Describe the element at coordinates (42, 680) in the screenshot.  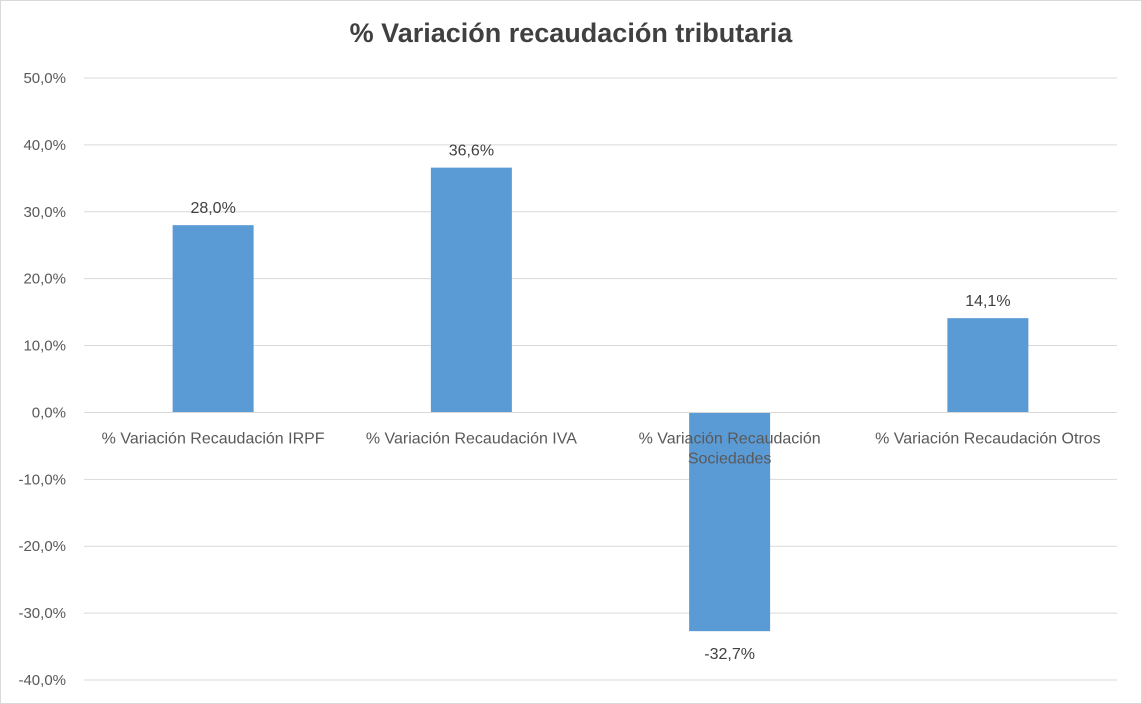
I see `y-tick-label: -40,0%` at that location.